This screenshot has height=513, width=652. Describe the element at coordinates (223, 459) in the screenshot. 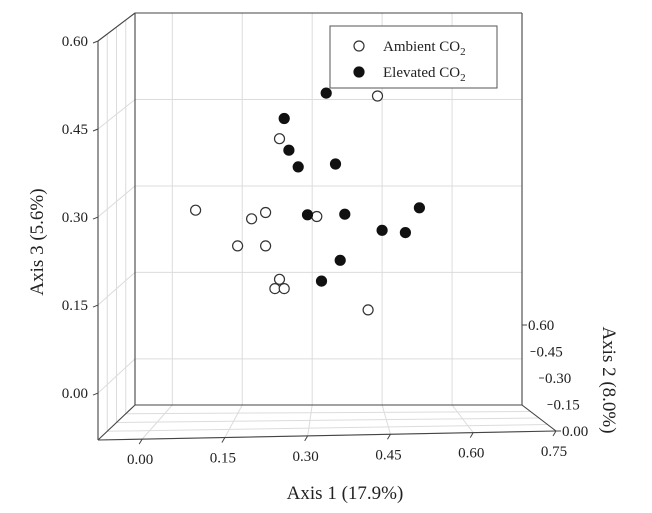

I see `x-tick-label: 0.15` at that location.